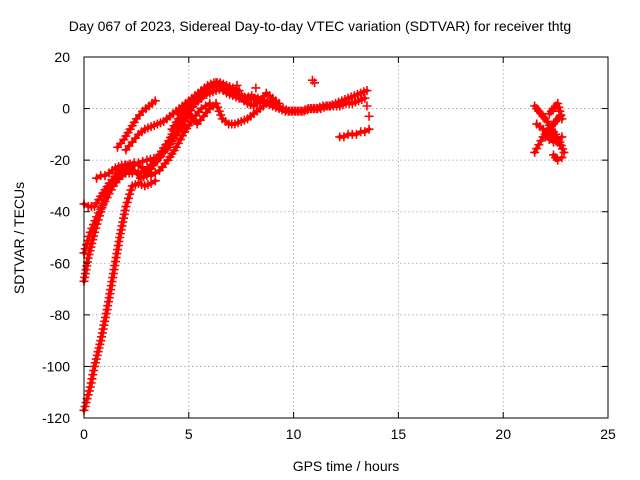  I want to click on y-tick-label: 20, so click(62, 57).